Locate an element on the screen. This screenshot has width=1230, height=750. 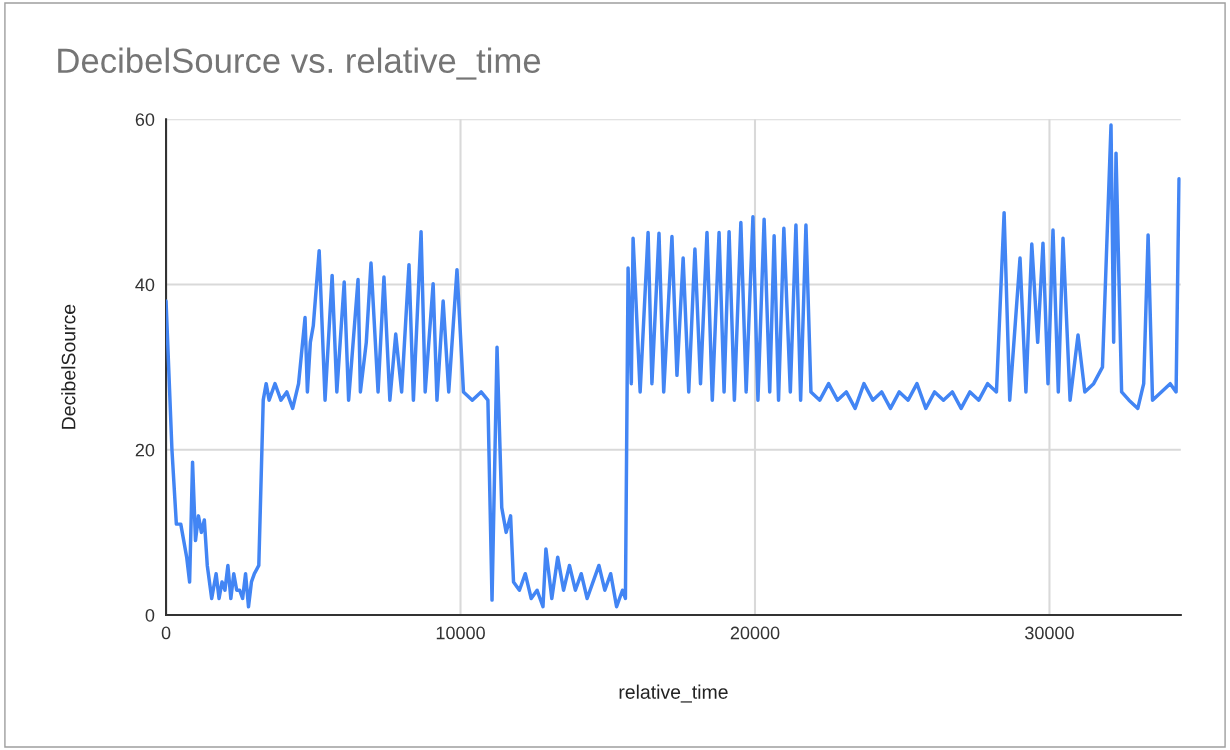
x-tick-label: 10000 is located at coordinates (460, 633).